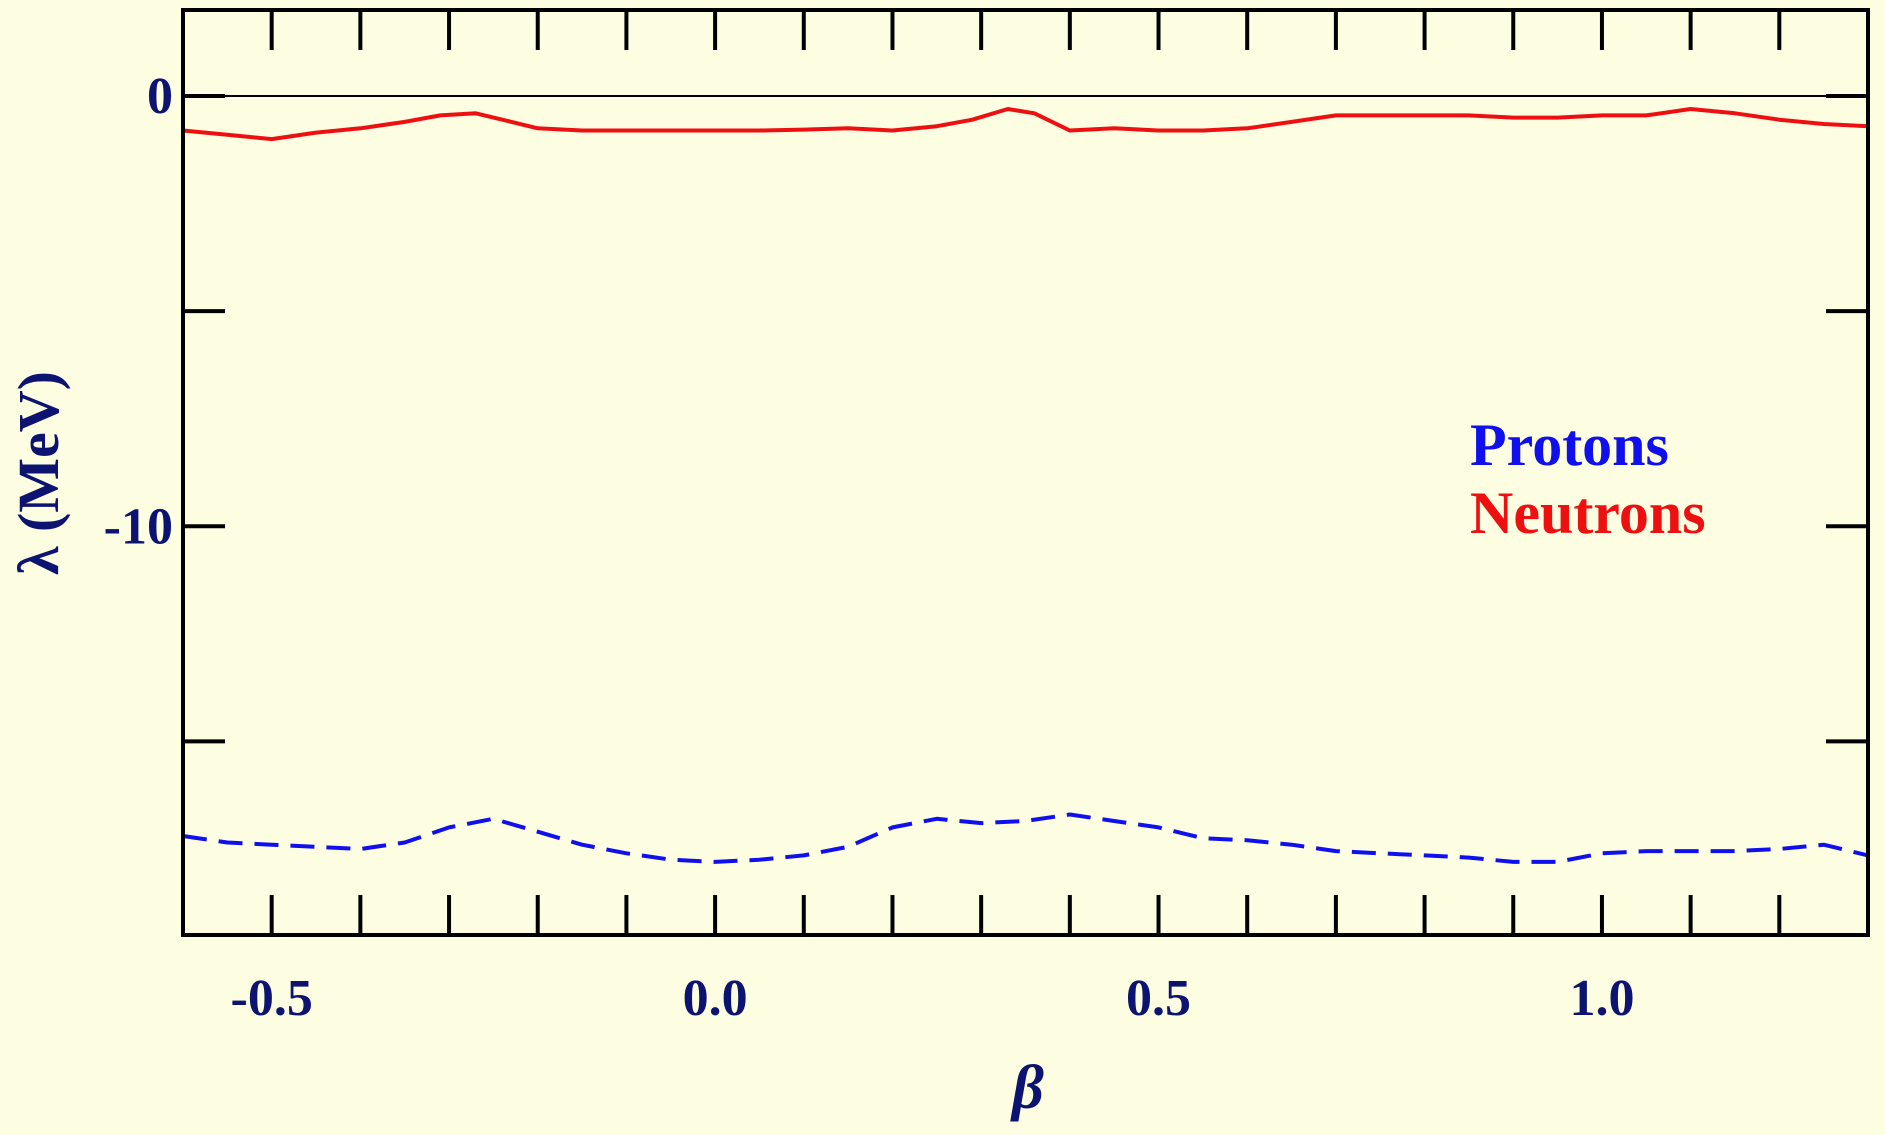 Image resolution: width=1885 pixels, height=1135 pixels. What do you see at coordinates (1027, 1088) in the screenshot?
I see `x-axis-label: β` at bounding box center [1027, 1088].